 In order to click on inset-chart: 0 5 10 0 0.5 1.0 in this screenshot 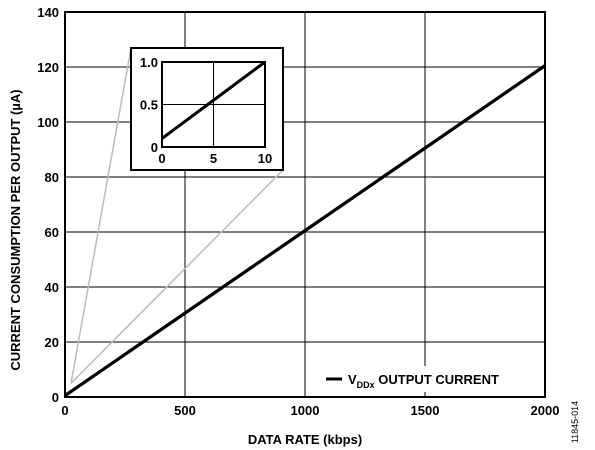, I will do `click(207, 109)`.